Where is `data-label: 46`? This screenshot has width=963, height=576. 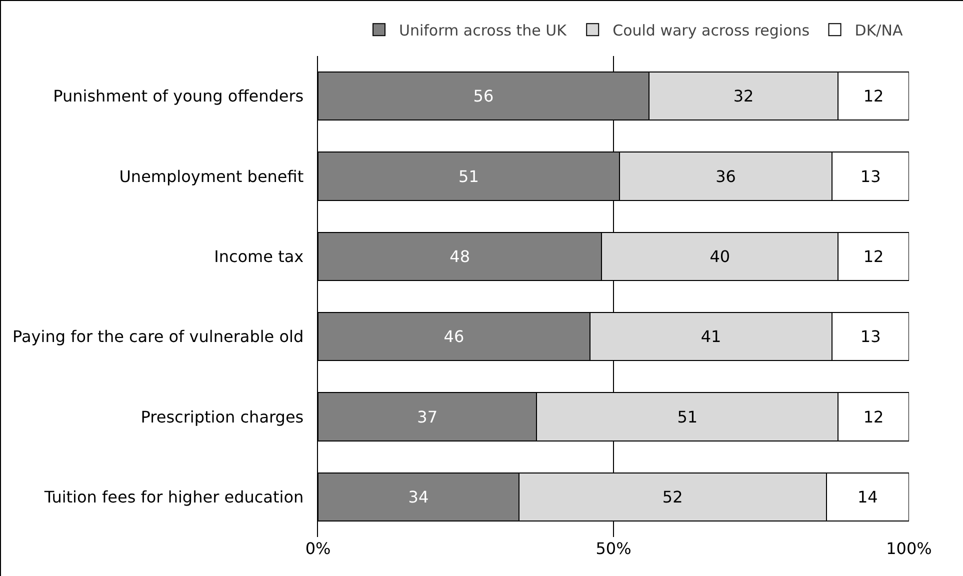 data-label: 46 is located at coordinates (454, 336).